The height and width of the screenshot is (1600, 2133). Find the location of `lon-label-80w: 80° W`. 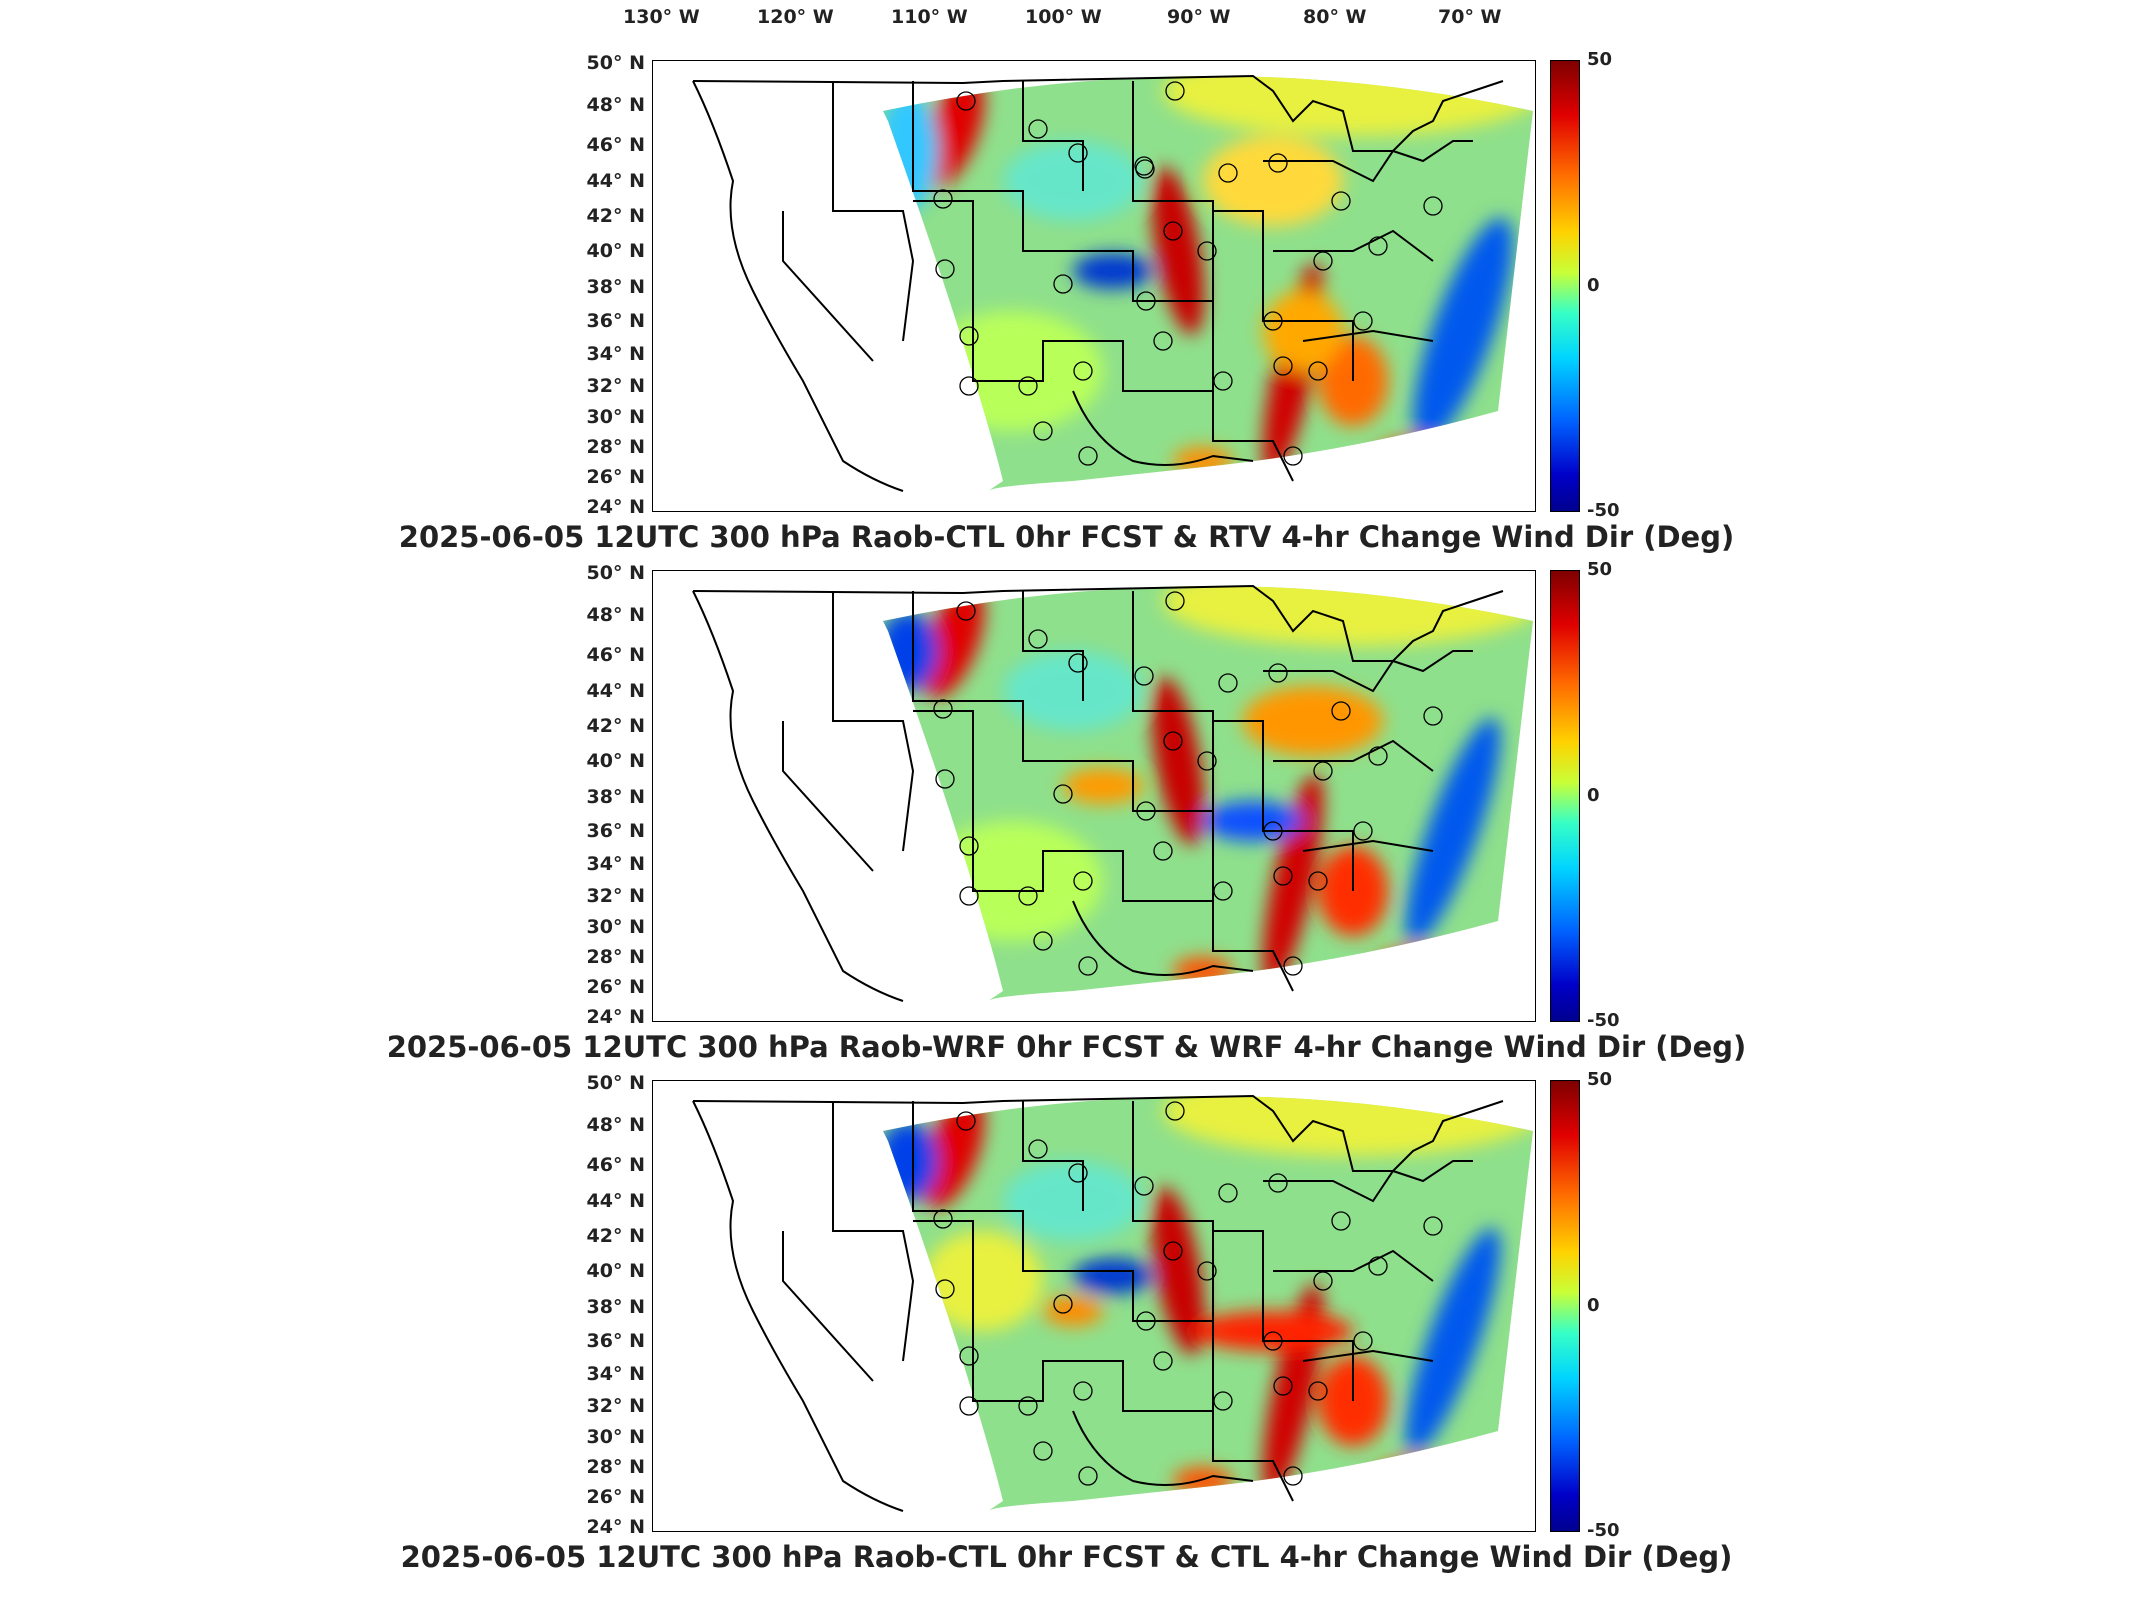

lon-label-80w: 80° W is located at coordinates (1335, 17).